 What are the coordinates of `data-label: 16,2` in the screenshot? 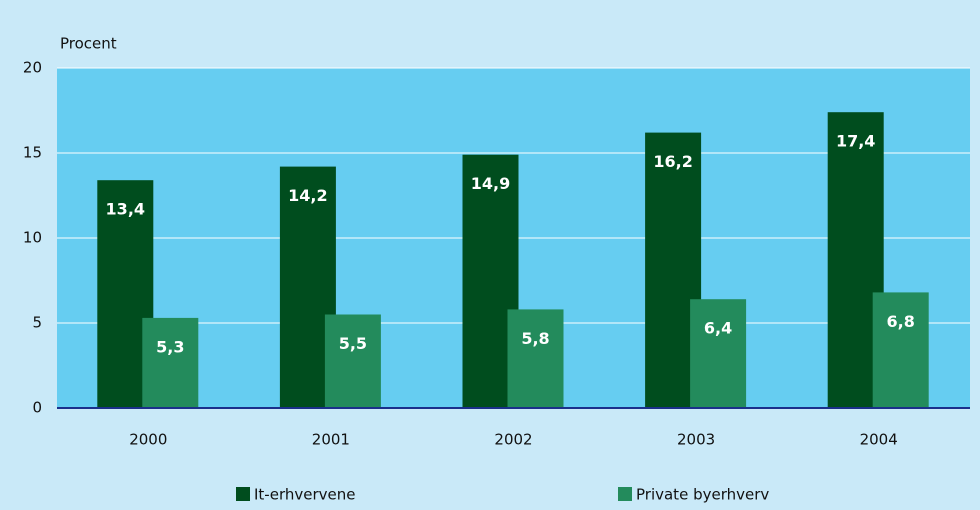 It's located at (672, 161).